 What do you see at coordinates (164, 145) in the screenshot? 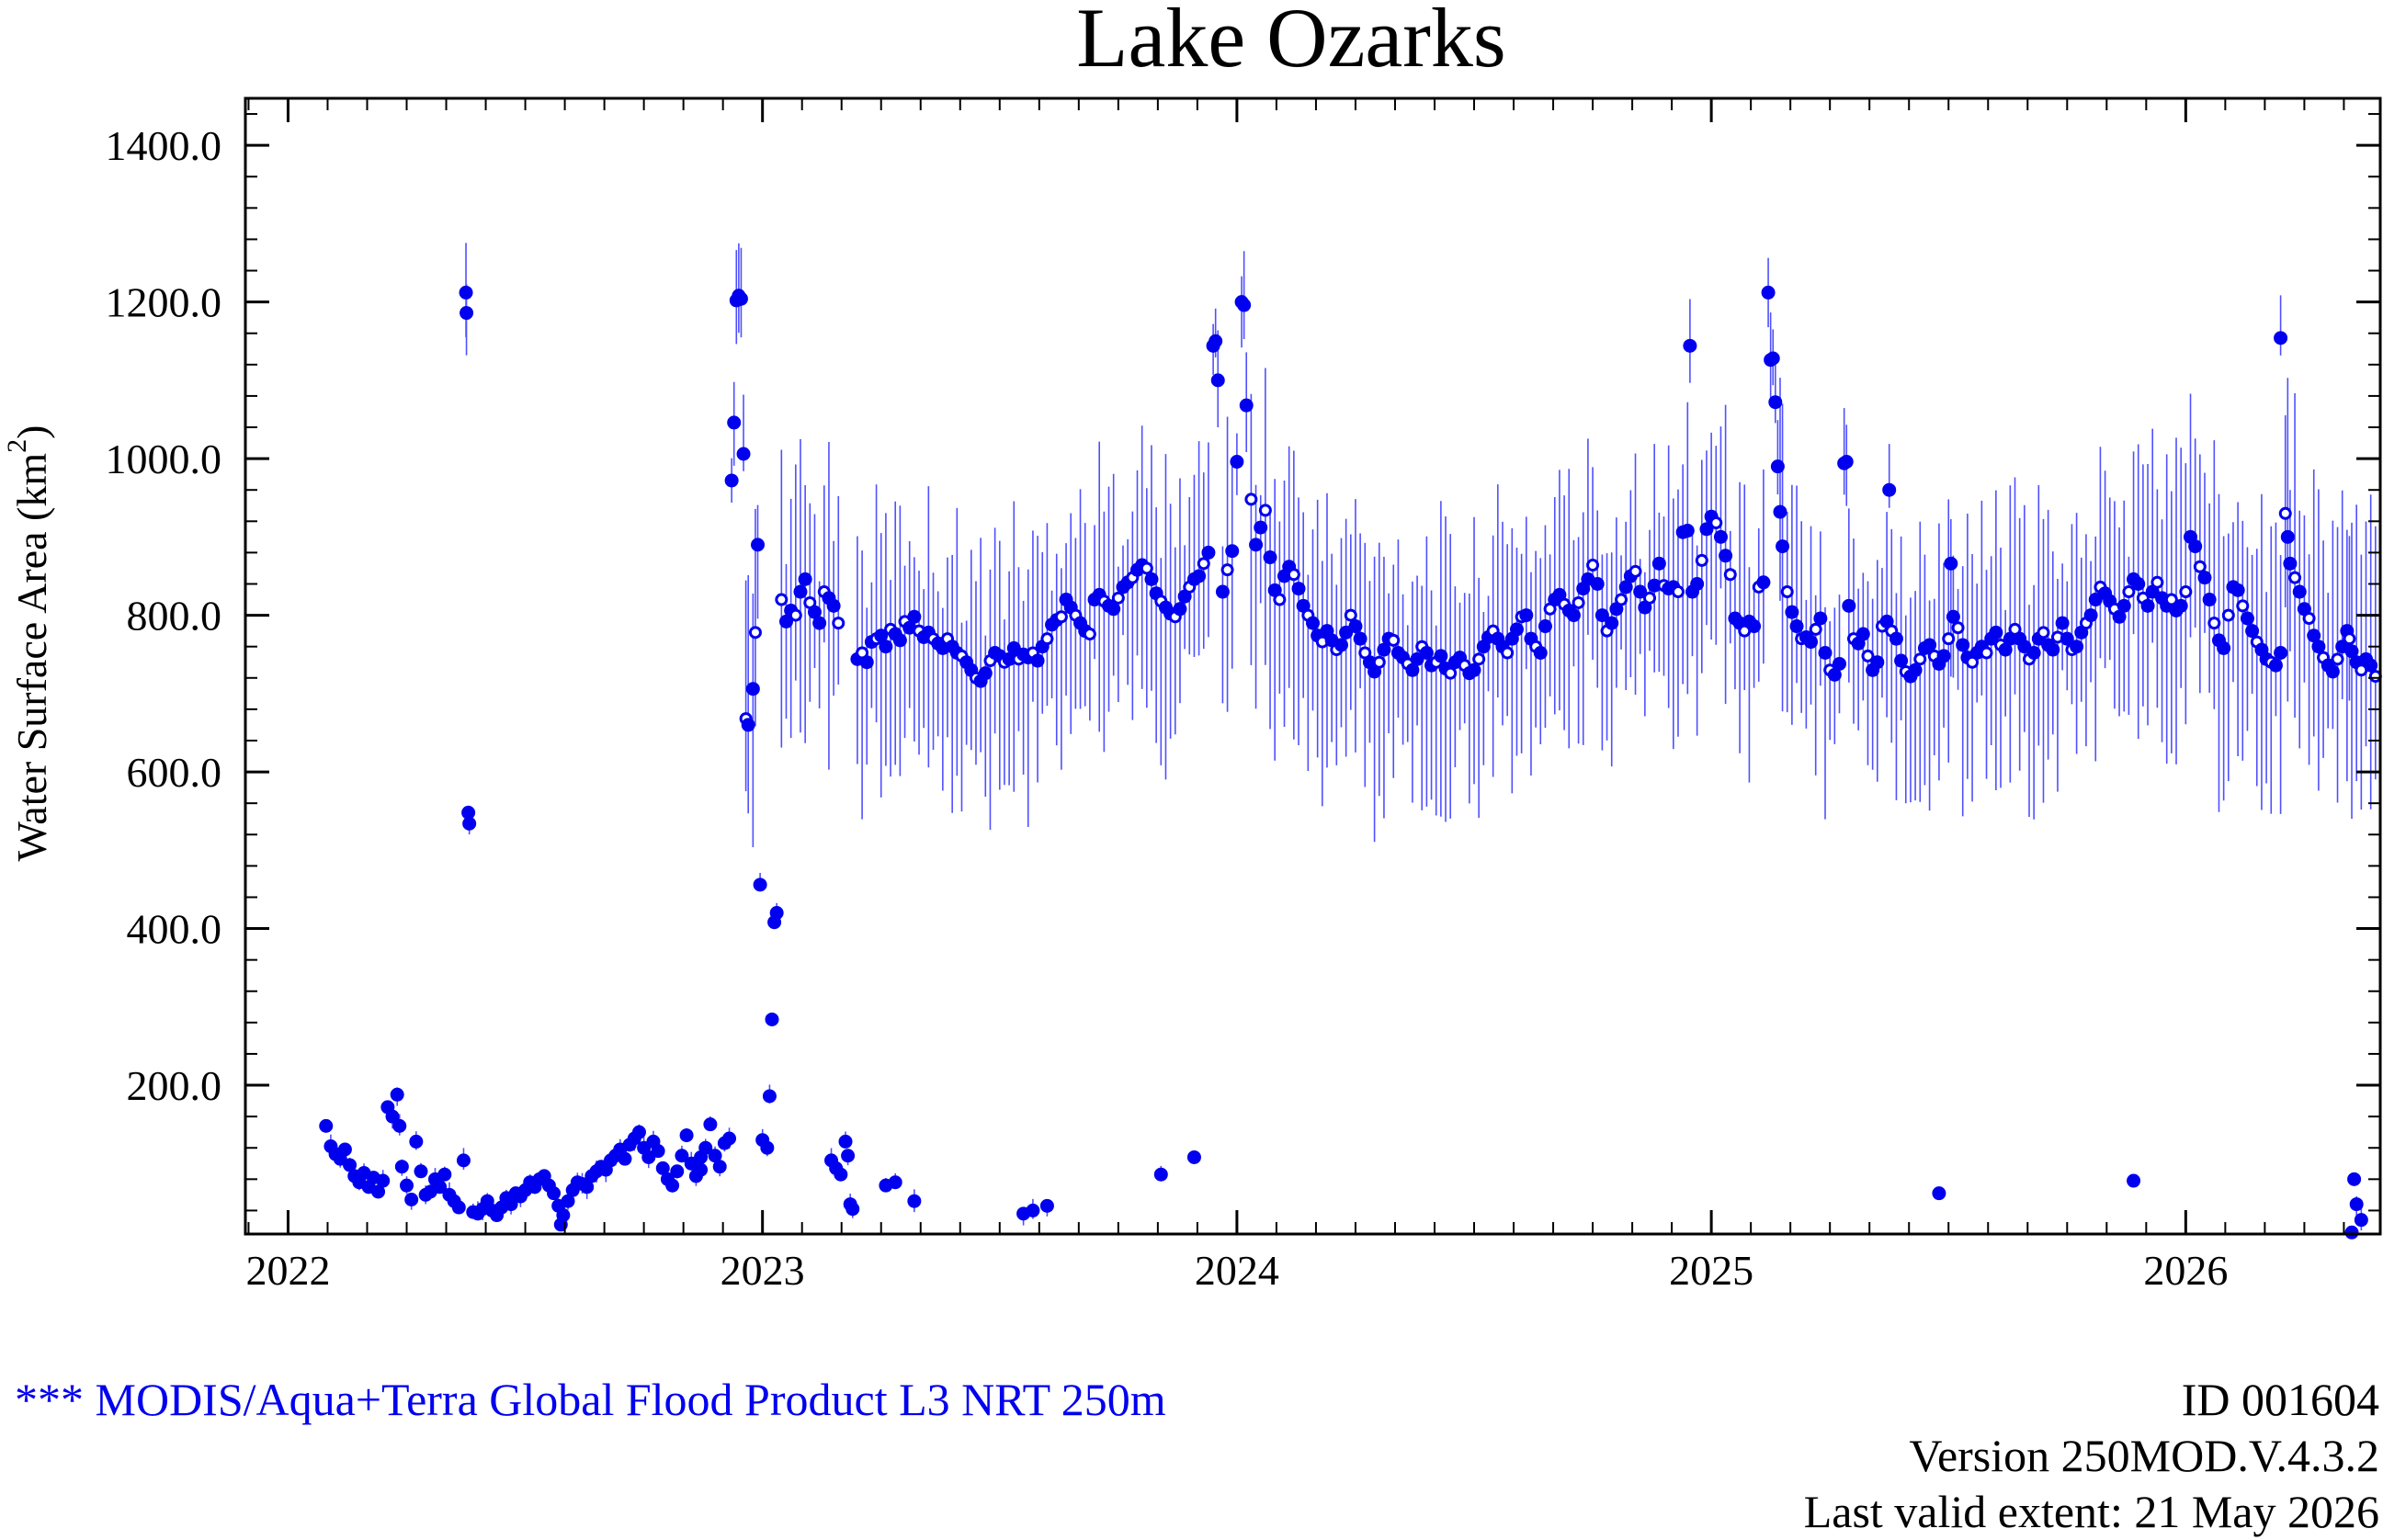
I see `y-tick-label: 1400.0` at bounding box center [164, 145].